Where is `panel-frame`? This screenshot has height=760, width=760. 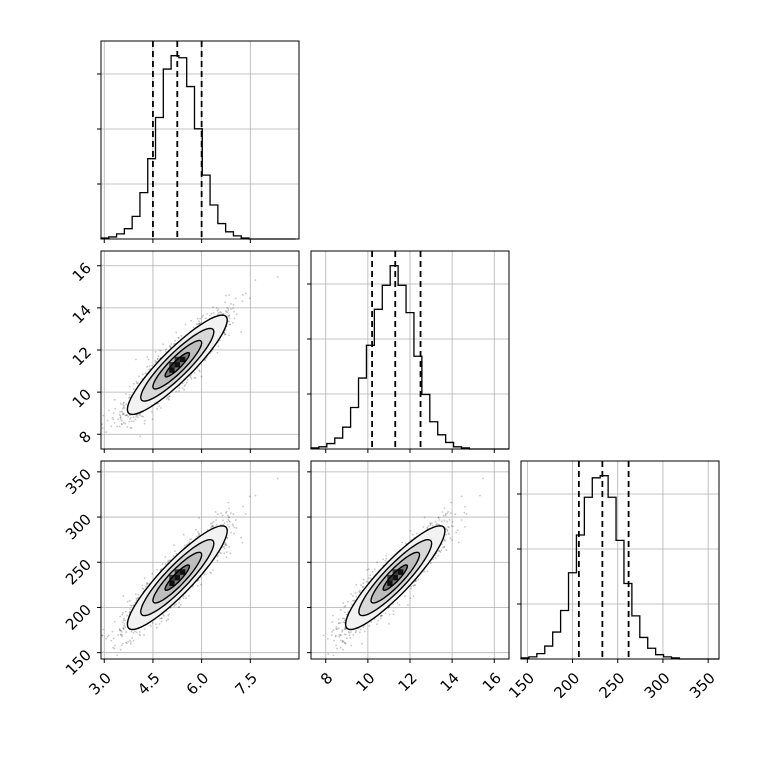
panel-frame is located at coordinates (200, 560).